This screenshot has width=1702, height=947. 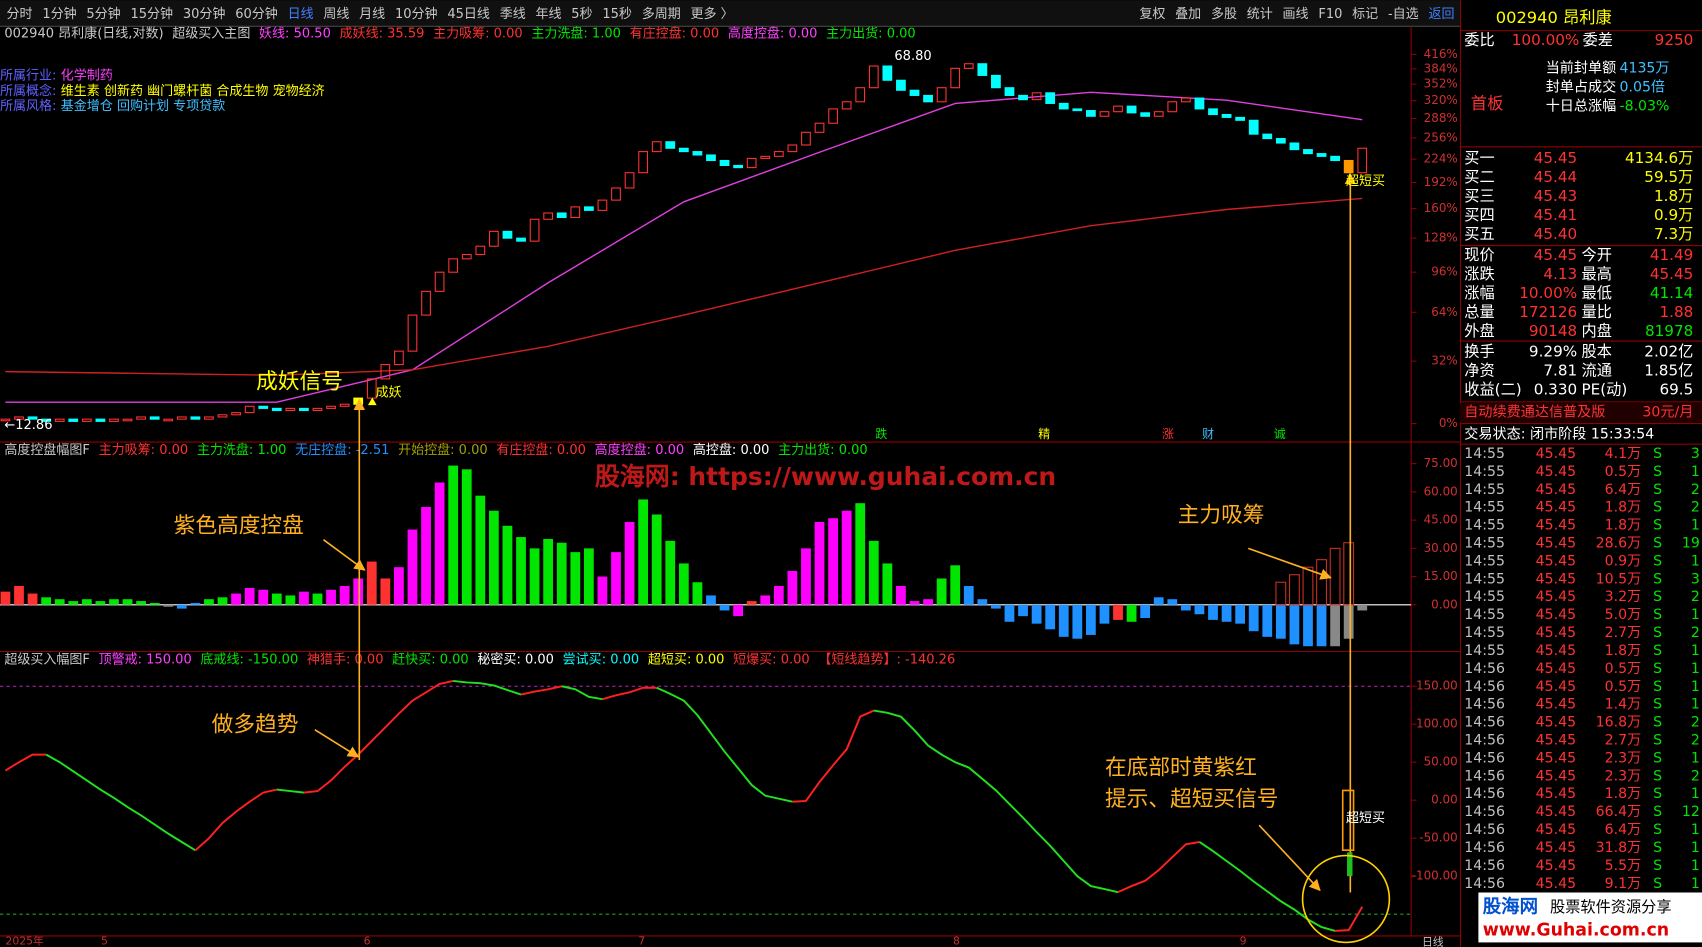 I want to click on y-tick-label: 160%, so click(x=1441, y=208).